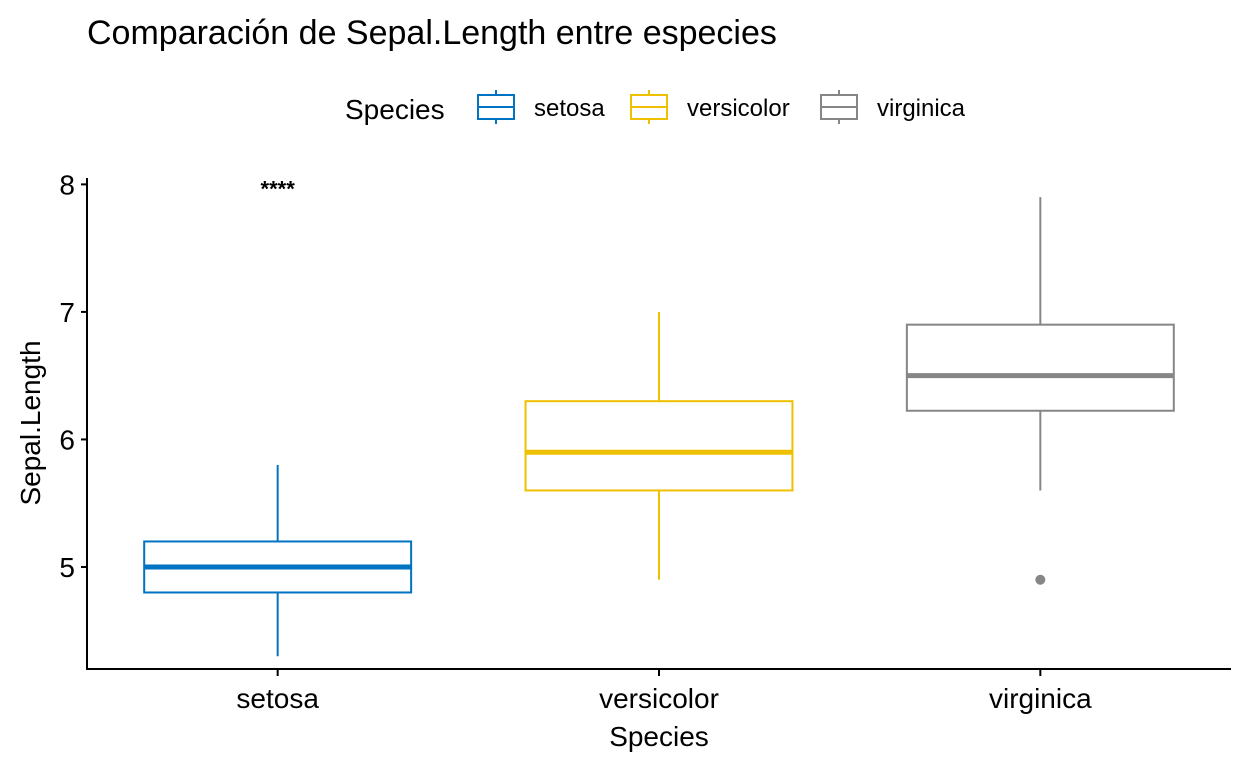 Image resolution: width=1248 pixels, height=768 pixels. I want to click on y-ticks: 5 6 7 8, so click(73, 376).